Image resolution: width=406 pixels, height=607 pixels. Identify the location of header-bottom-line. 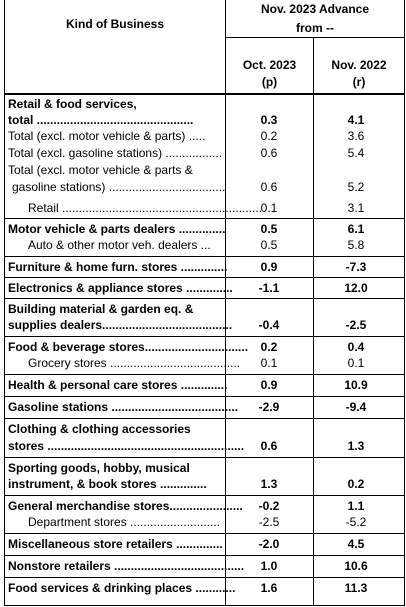
(204, 94).